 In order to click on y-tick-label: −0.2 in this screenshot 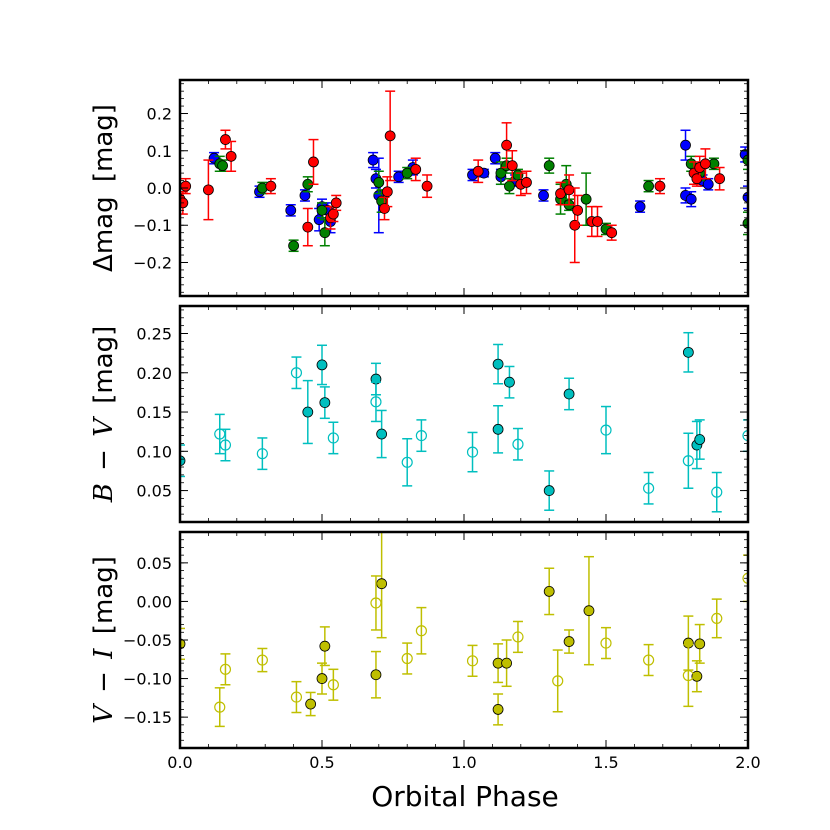, I will do `click(152, 262)`.